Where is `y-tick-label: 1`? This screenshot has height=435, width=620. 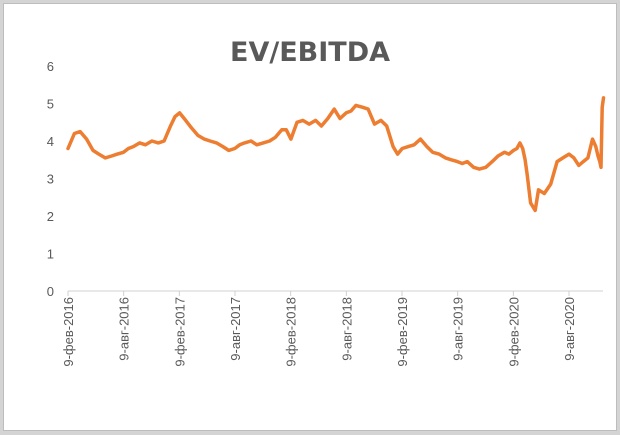 y-tick-label: 1 is located at coordinates (50, 254).